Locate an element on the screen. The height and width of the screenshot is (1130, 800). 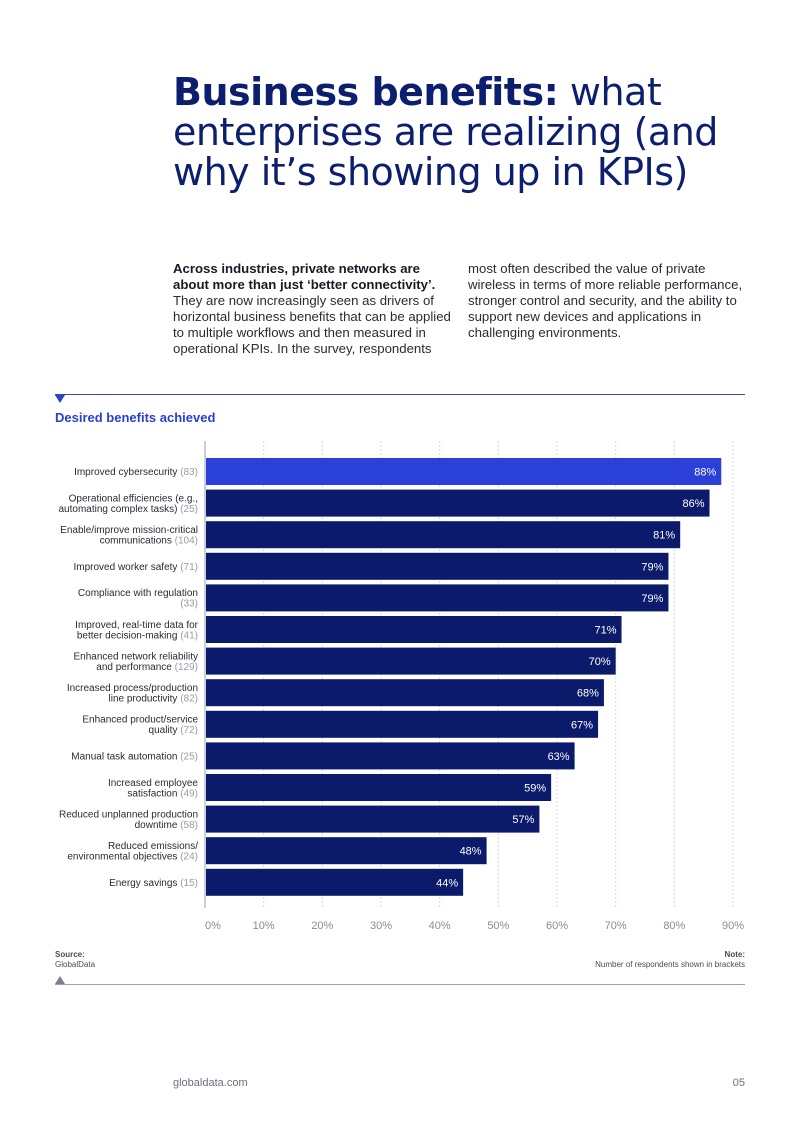
x-tick-label: 30% is located at coordinates (381, 926).